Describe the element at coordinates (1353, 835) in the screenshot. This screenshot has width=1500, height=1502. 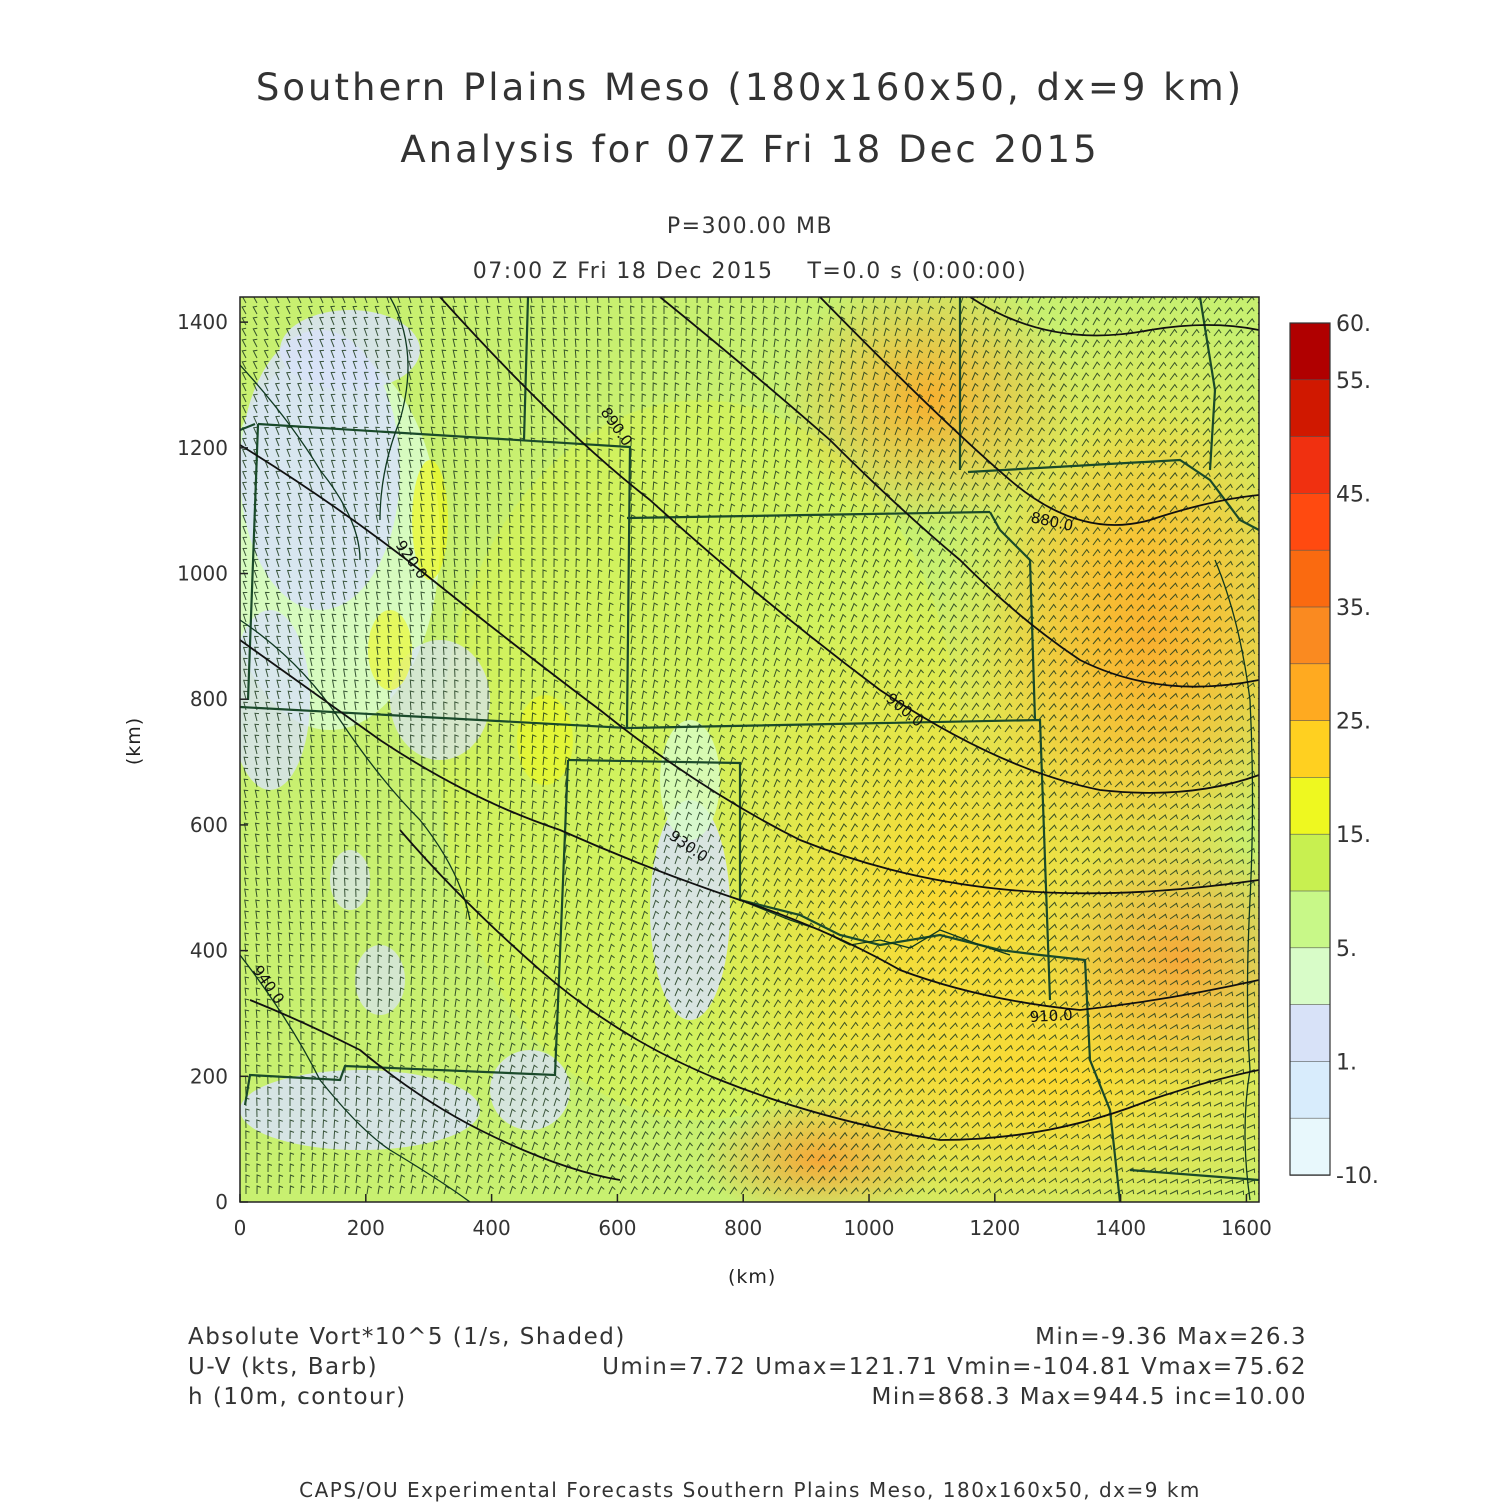
I see `colorbar-label: 15.` at that location.